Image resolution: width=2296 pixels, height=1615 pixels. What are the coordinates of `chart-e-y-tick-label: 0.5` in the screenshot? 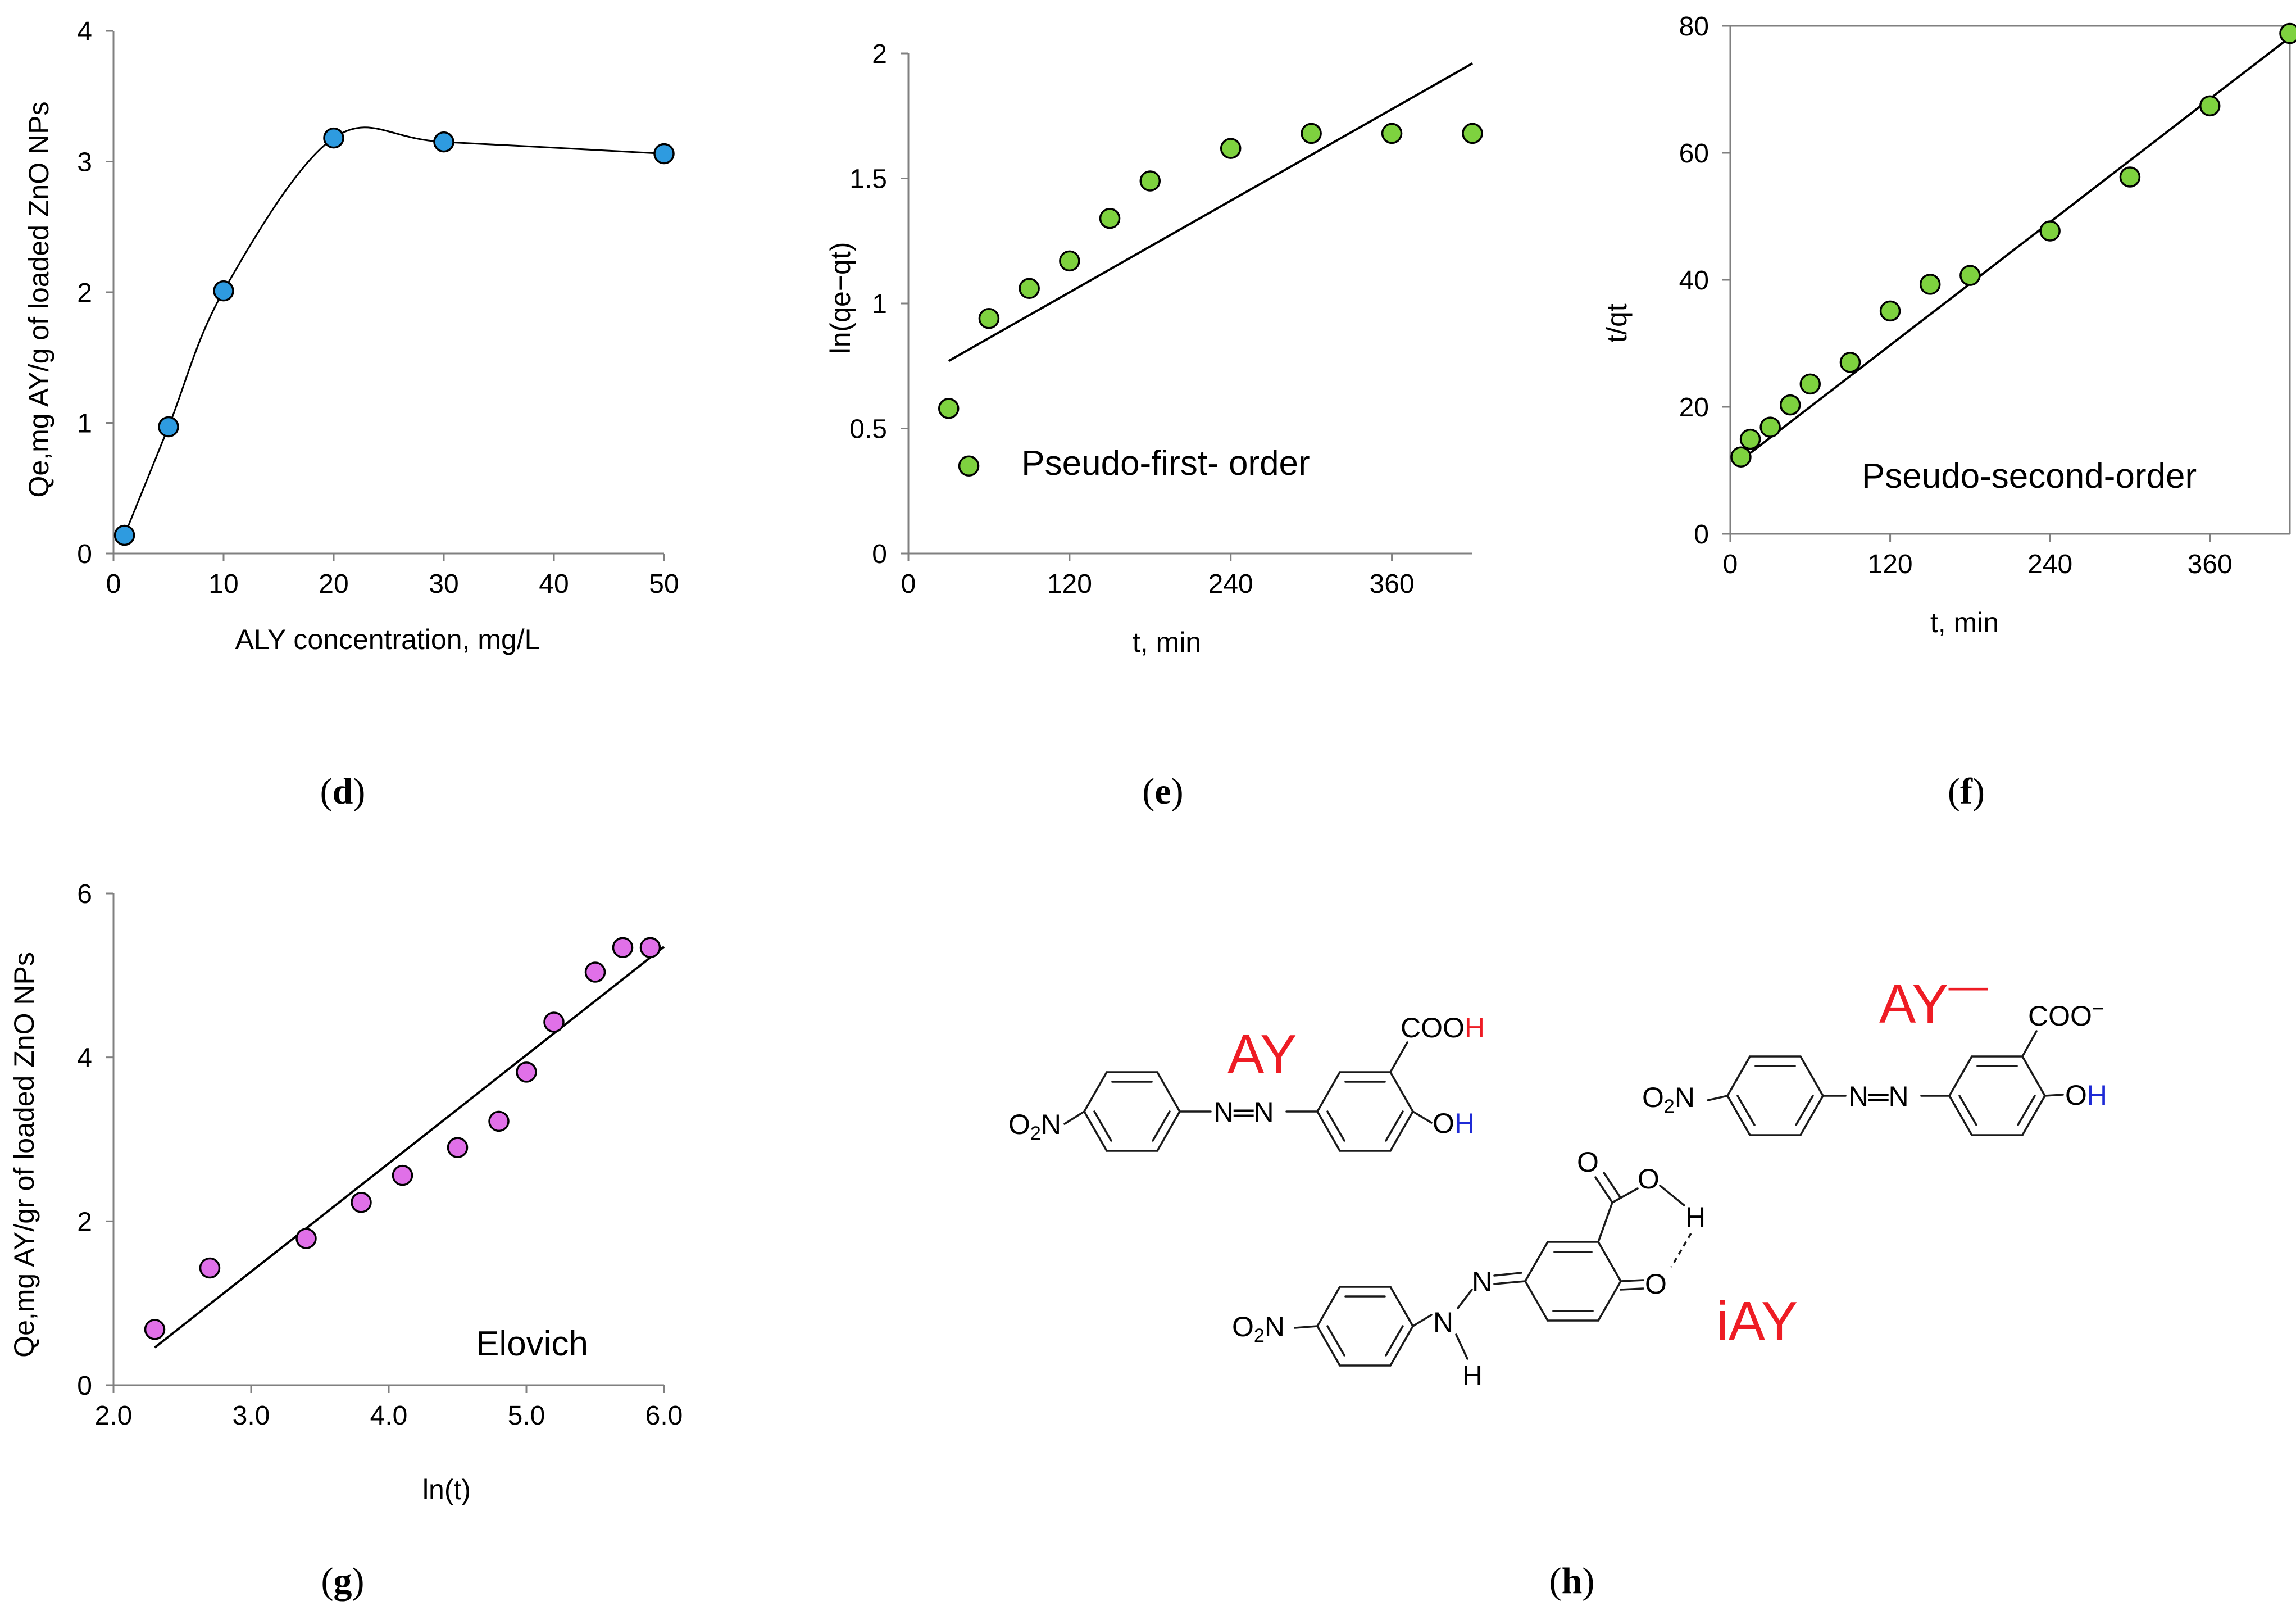 It's located at (868, 429).